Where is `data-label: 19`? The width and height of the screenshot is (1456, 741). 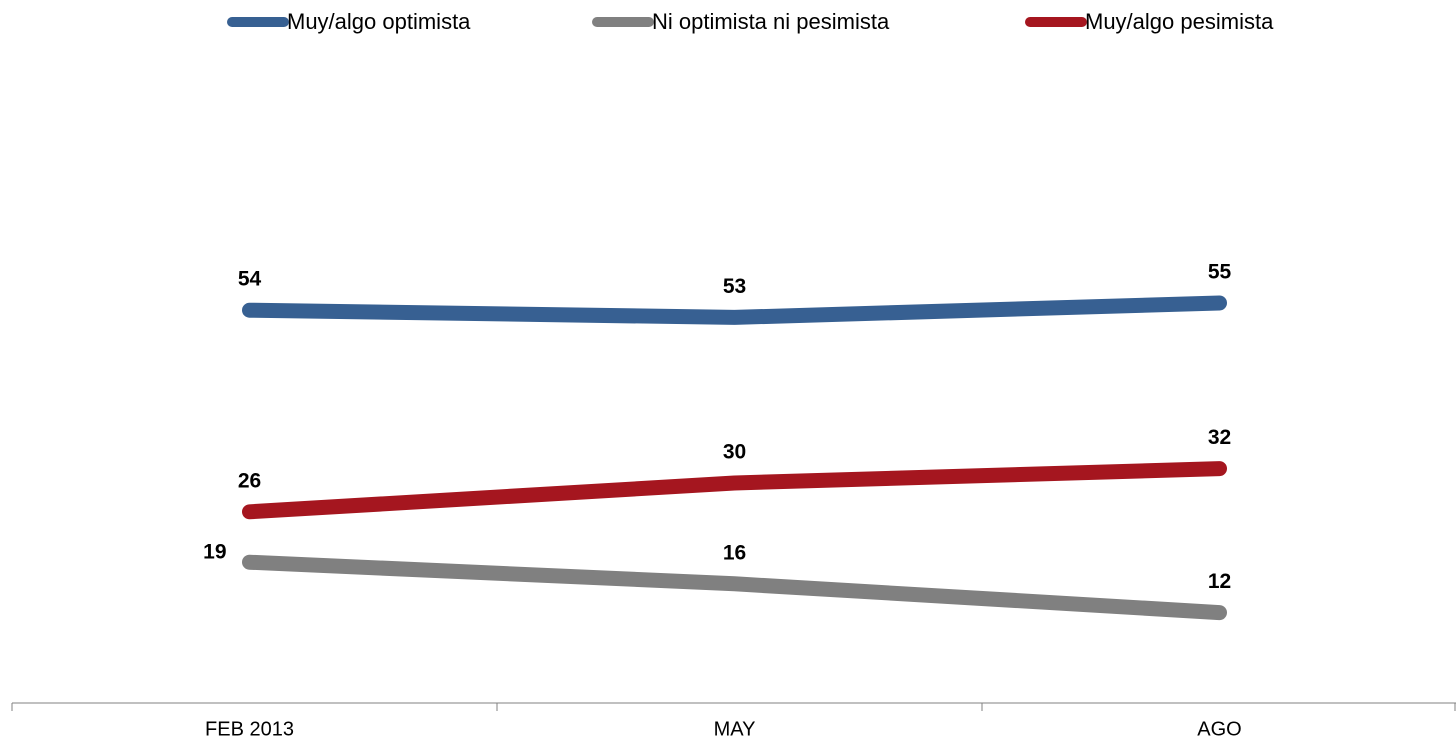 data-label: 19 is located at coordinates (214, 552).